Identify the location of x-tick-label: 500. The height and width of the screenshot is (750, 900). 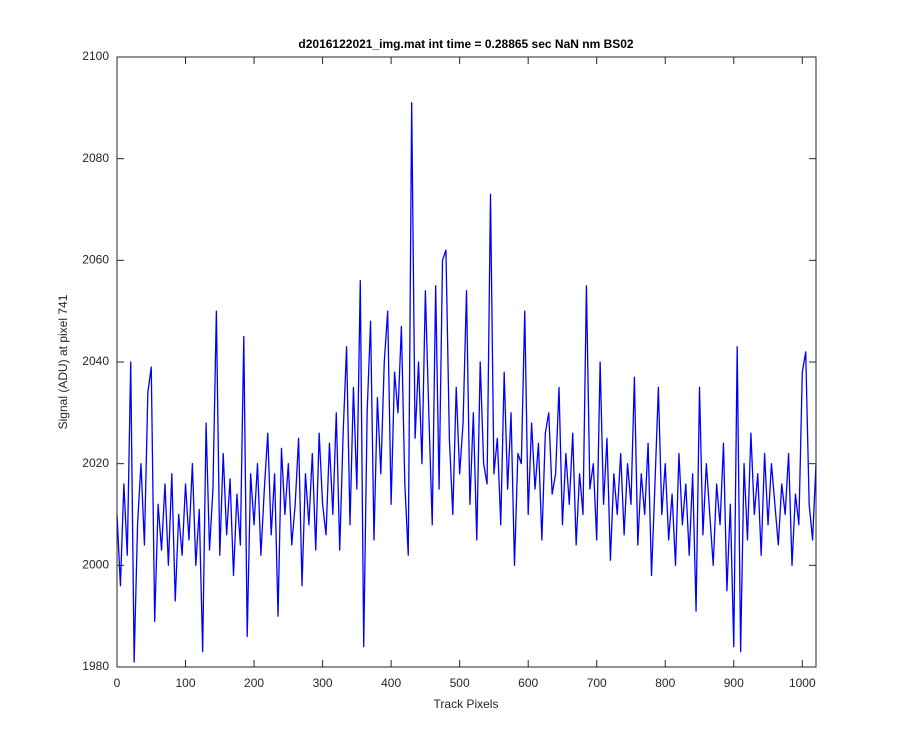
(460, 683).